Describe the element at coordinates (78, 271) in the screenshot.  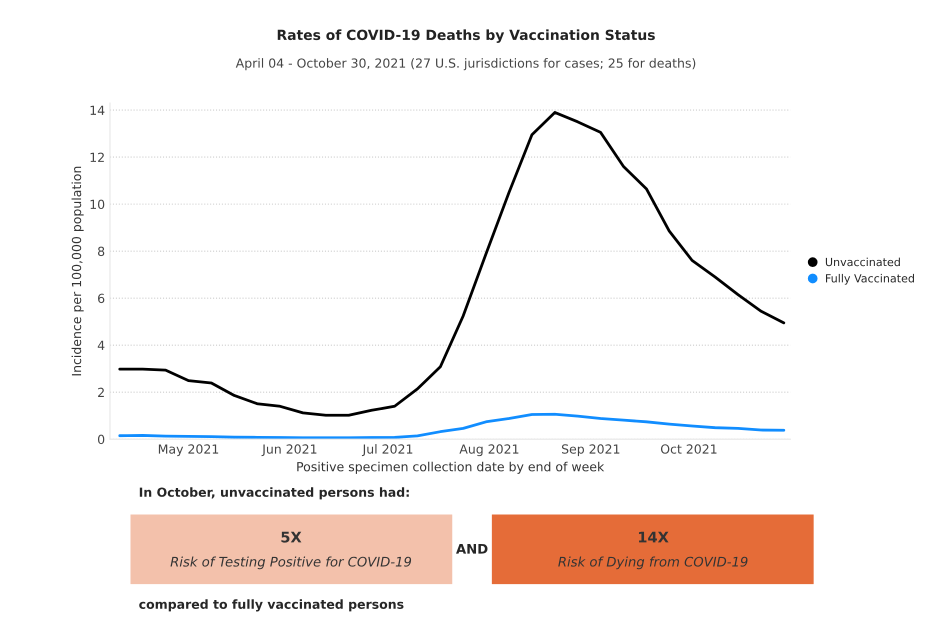
I see `y-axis-title: Incidence per 100,000 population` at that location.